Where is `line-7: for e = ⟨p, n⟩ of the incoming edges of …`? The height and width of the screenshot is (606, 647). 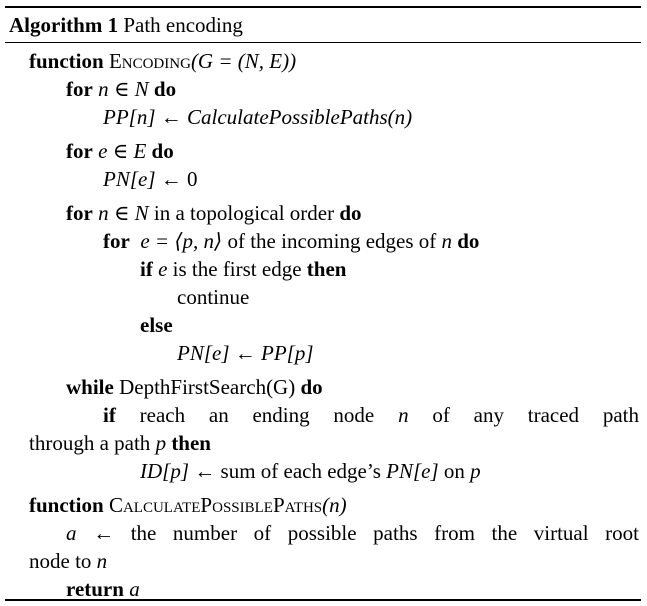 line-7: for e = ⟨p, n⟩ of the incoming edges of … is located at coordinates (372, 241).